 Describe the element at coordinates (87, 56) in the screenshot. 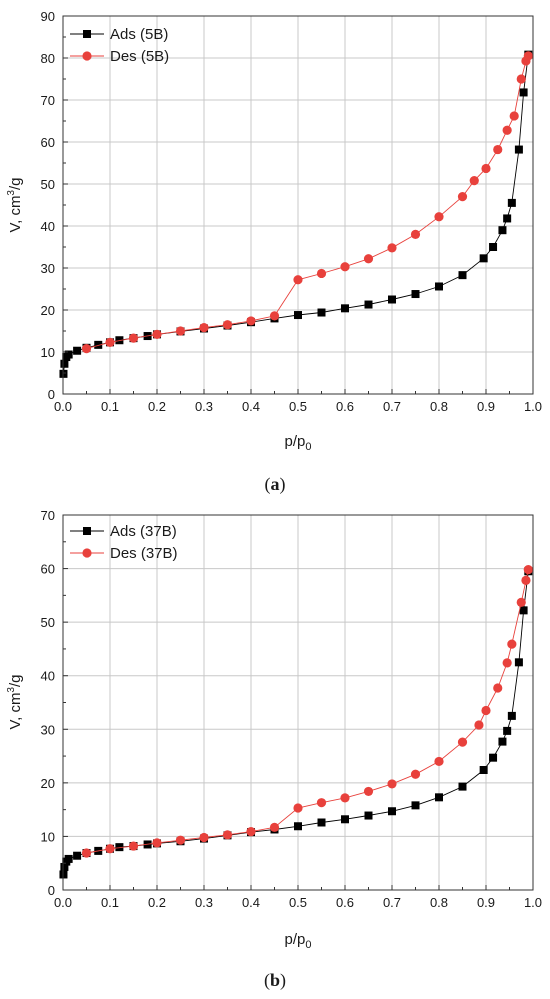

I see `legend-swatch-circle` at that location.